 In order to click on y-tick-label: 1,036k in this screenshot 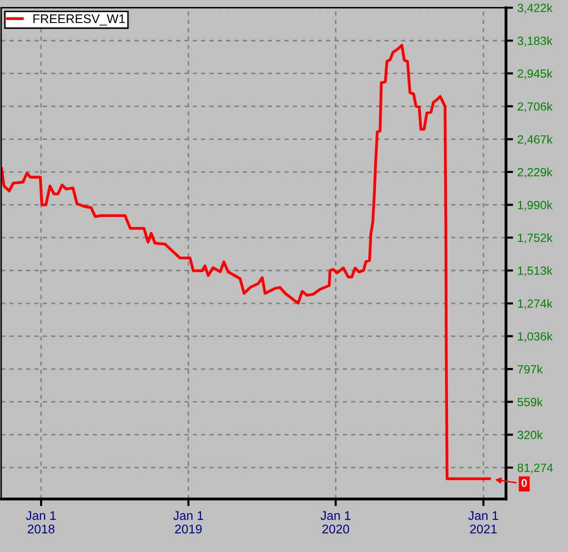, I will do `click(535, 337)`.